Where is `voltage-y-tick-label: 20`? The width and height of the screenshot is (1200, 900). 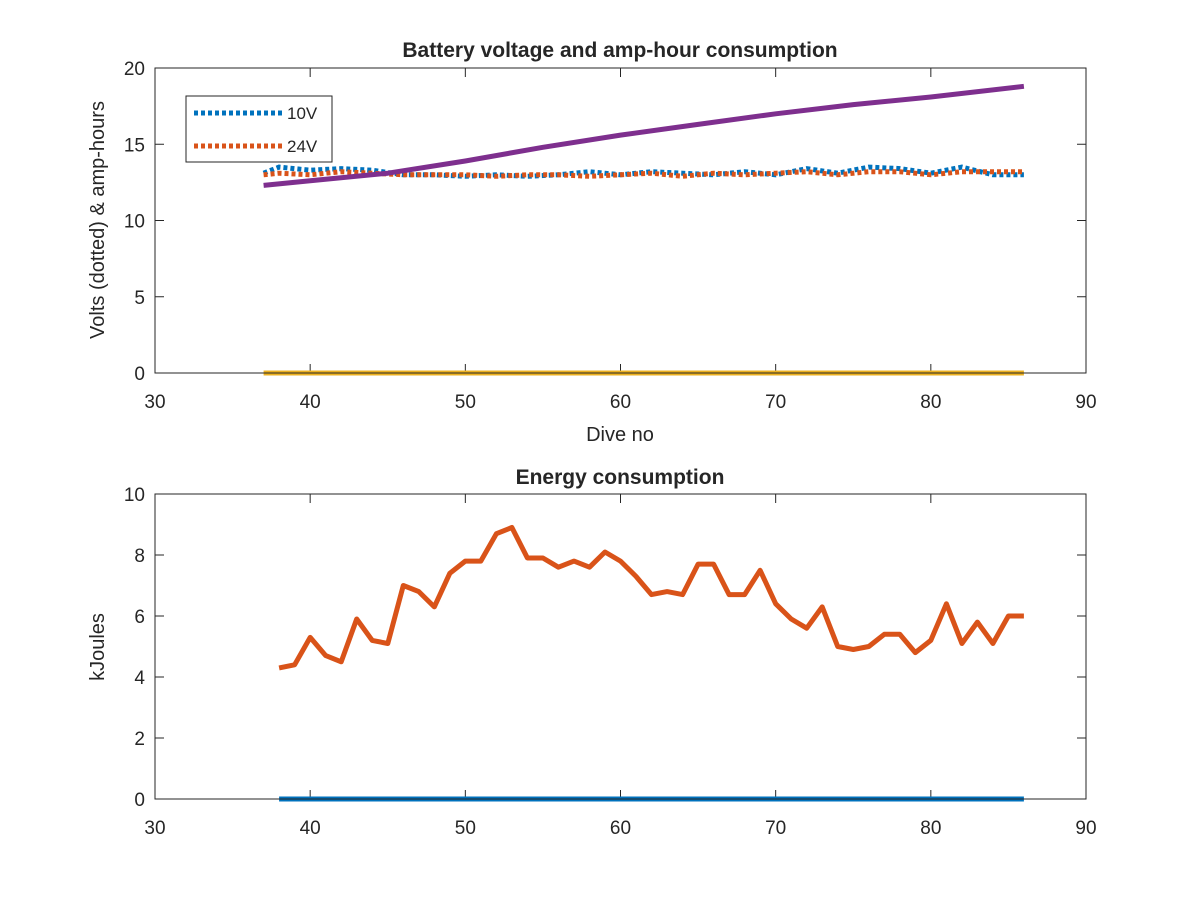
voltage-y-tick-label: 20 is located at coordinates (134, 69).